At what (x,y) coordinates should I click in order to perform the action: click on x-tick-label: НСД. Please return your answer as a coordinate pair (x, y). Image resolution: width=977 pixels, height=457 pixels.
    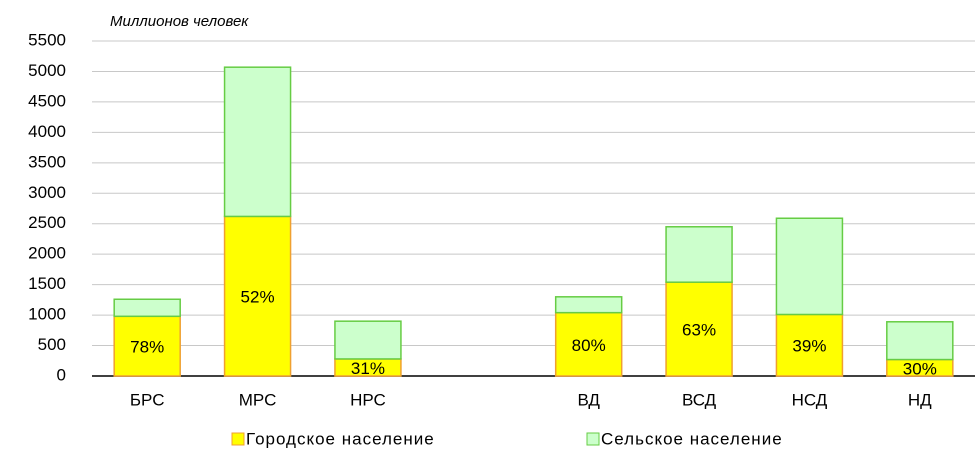
    Looking at the image, I should click on (810, 399).